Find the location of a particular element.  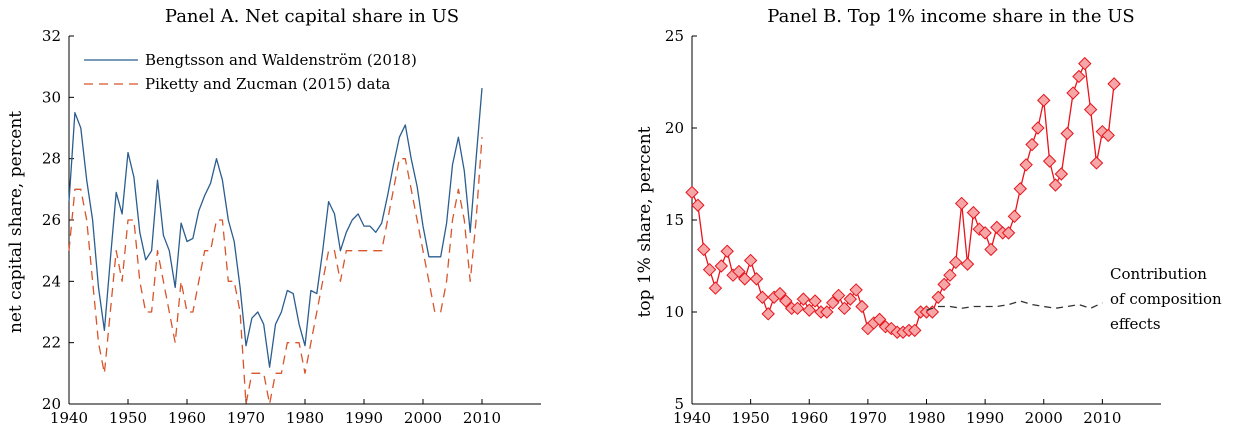

panel-b-y-tick-label: 20 is located at coordinates (674, 128).